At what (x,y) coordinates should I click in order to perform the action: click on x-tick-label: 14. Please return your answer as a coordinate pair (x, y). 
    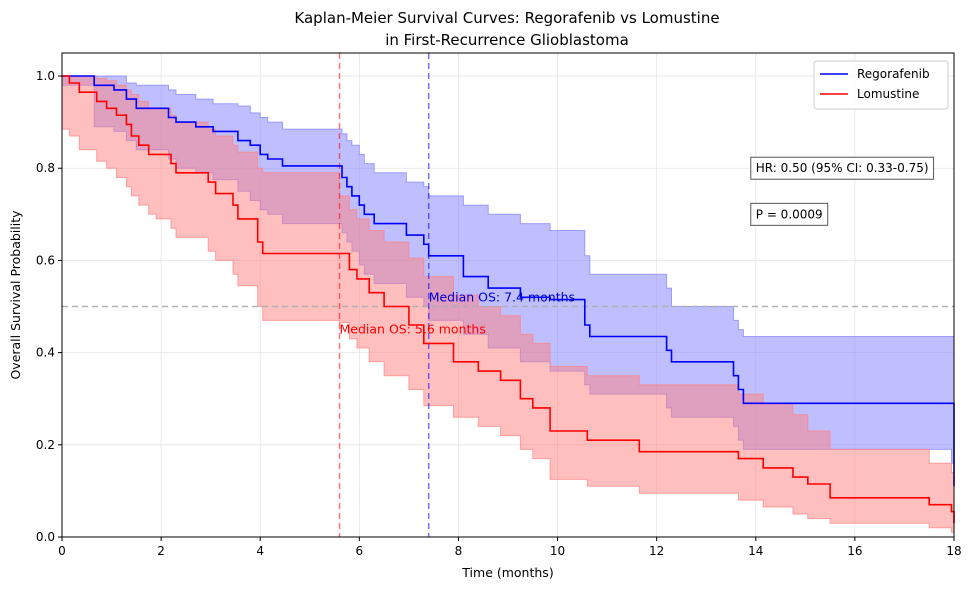
    Looking at the image, I should click on (755, 551).